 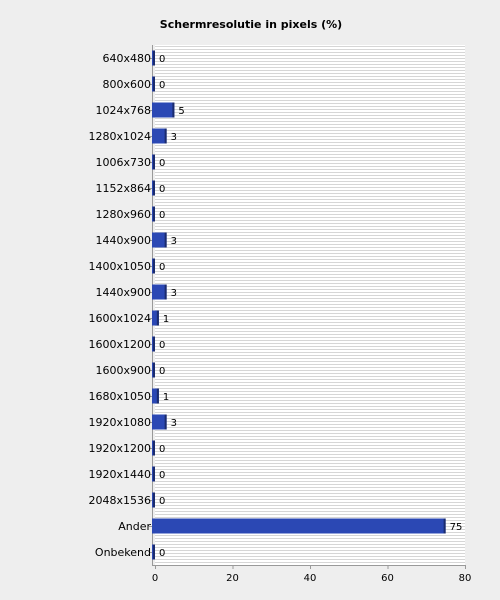 What do you see at coordinates (155, 578) in the screenshot?
I see `x-tick-label: 0` at bounding box center [155, 578].